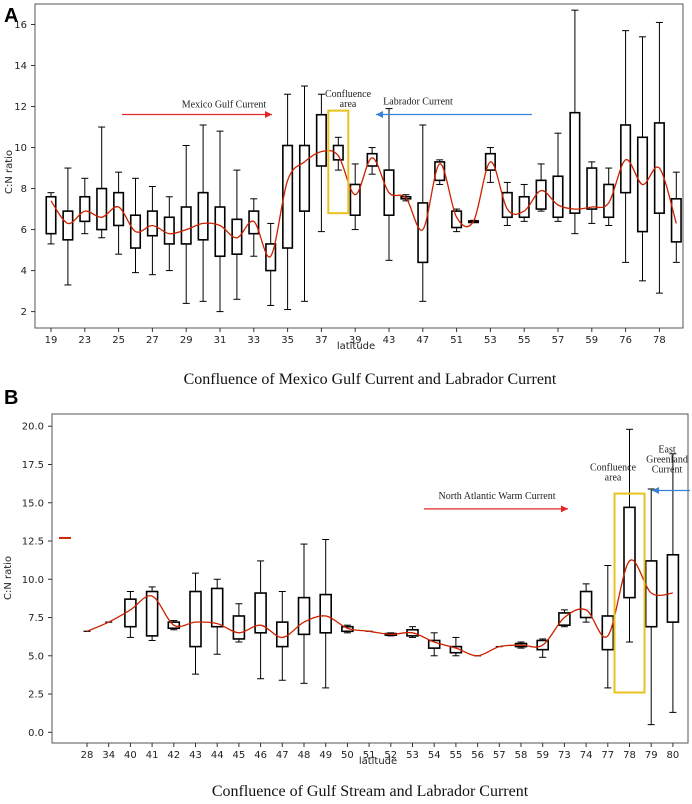 The width and height of the screenshot is (692, 804). Describe the element at coordinates (379, 608) in the screenshot. I see `trend-line-b` at that location.